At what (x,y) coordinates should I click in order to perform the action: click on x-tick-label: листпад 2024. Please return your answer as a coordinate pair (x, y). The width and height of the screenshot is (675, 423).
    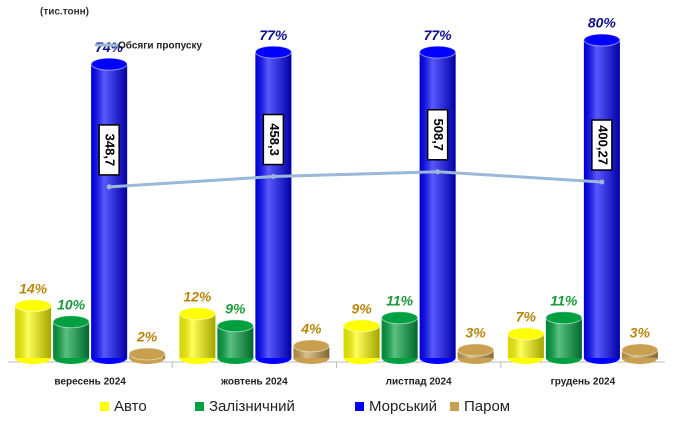
    Looking at the image, I should click on (419, 382).